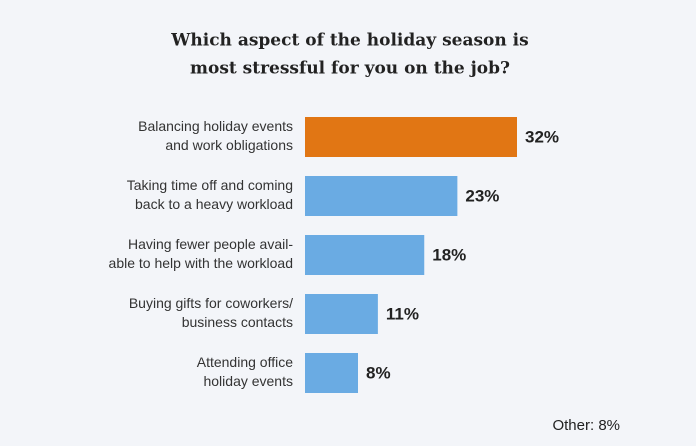 This screenshot has height=446, width=696. I want to click on category-label: able to help with the workload, so click(201, 263).